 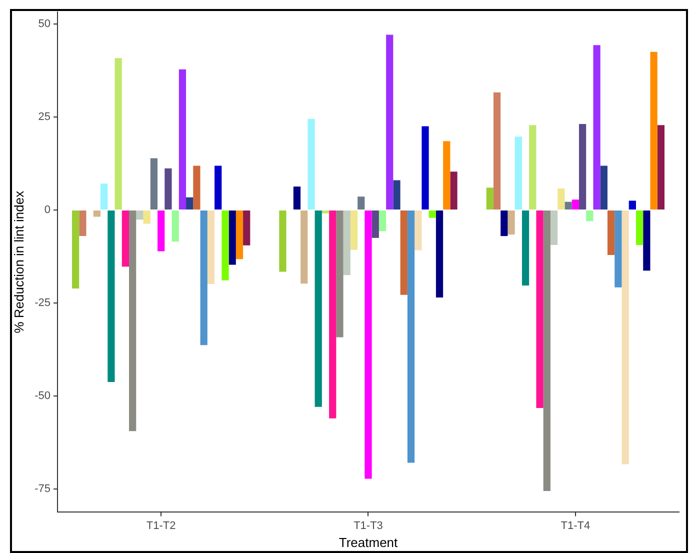 I want to click on y-tick-label: -25, so click(x=42, y=303).